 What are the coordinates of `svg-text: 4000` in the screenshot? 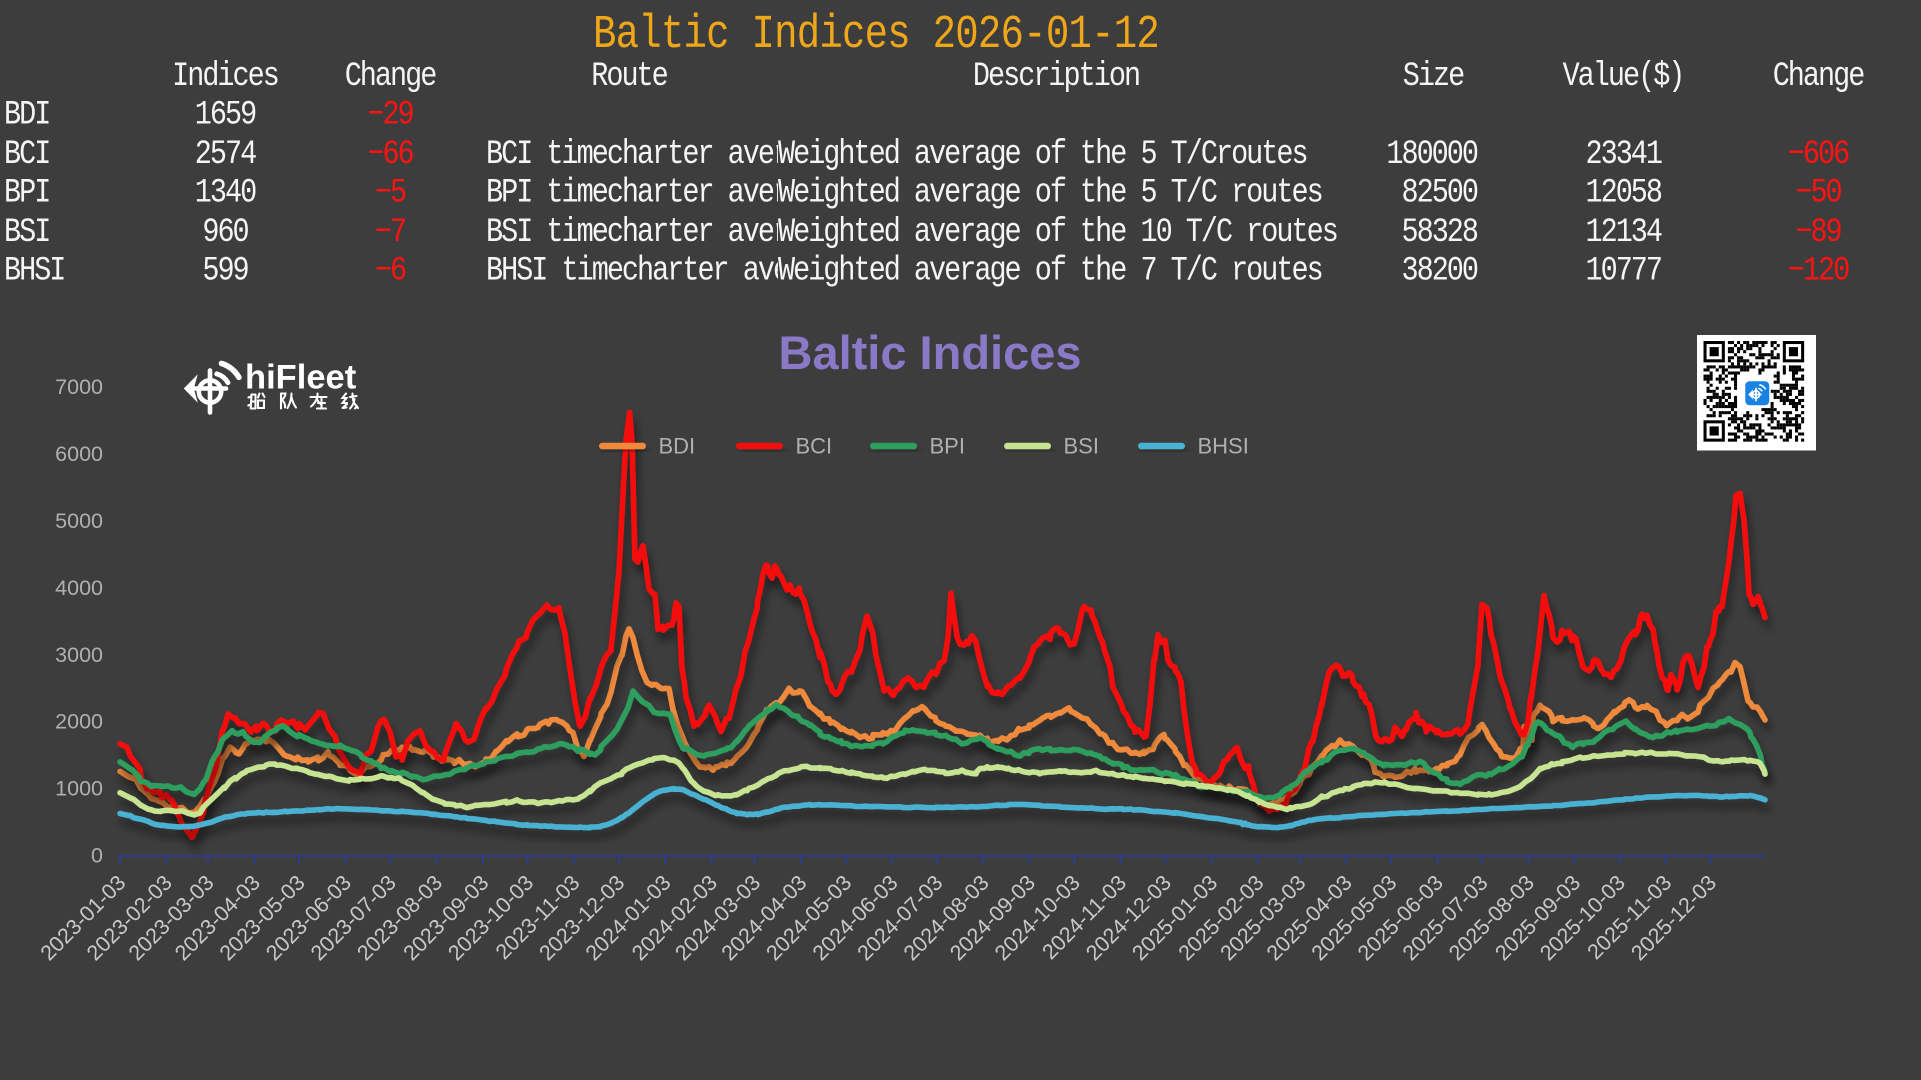 It's located at (79, 588).